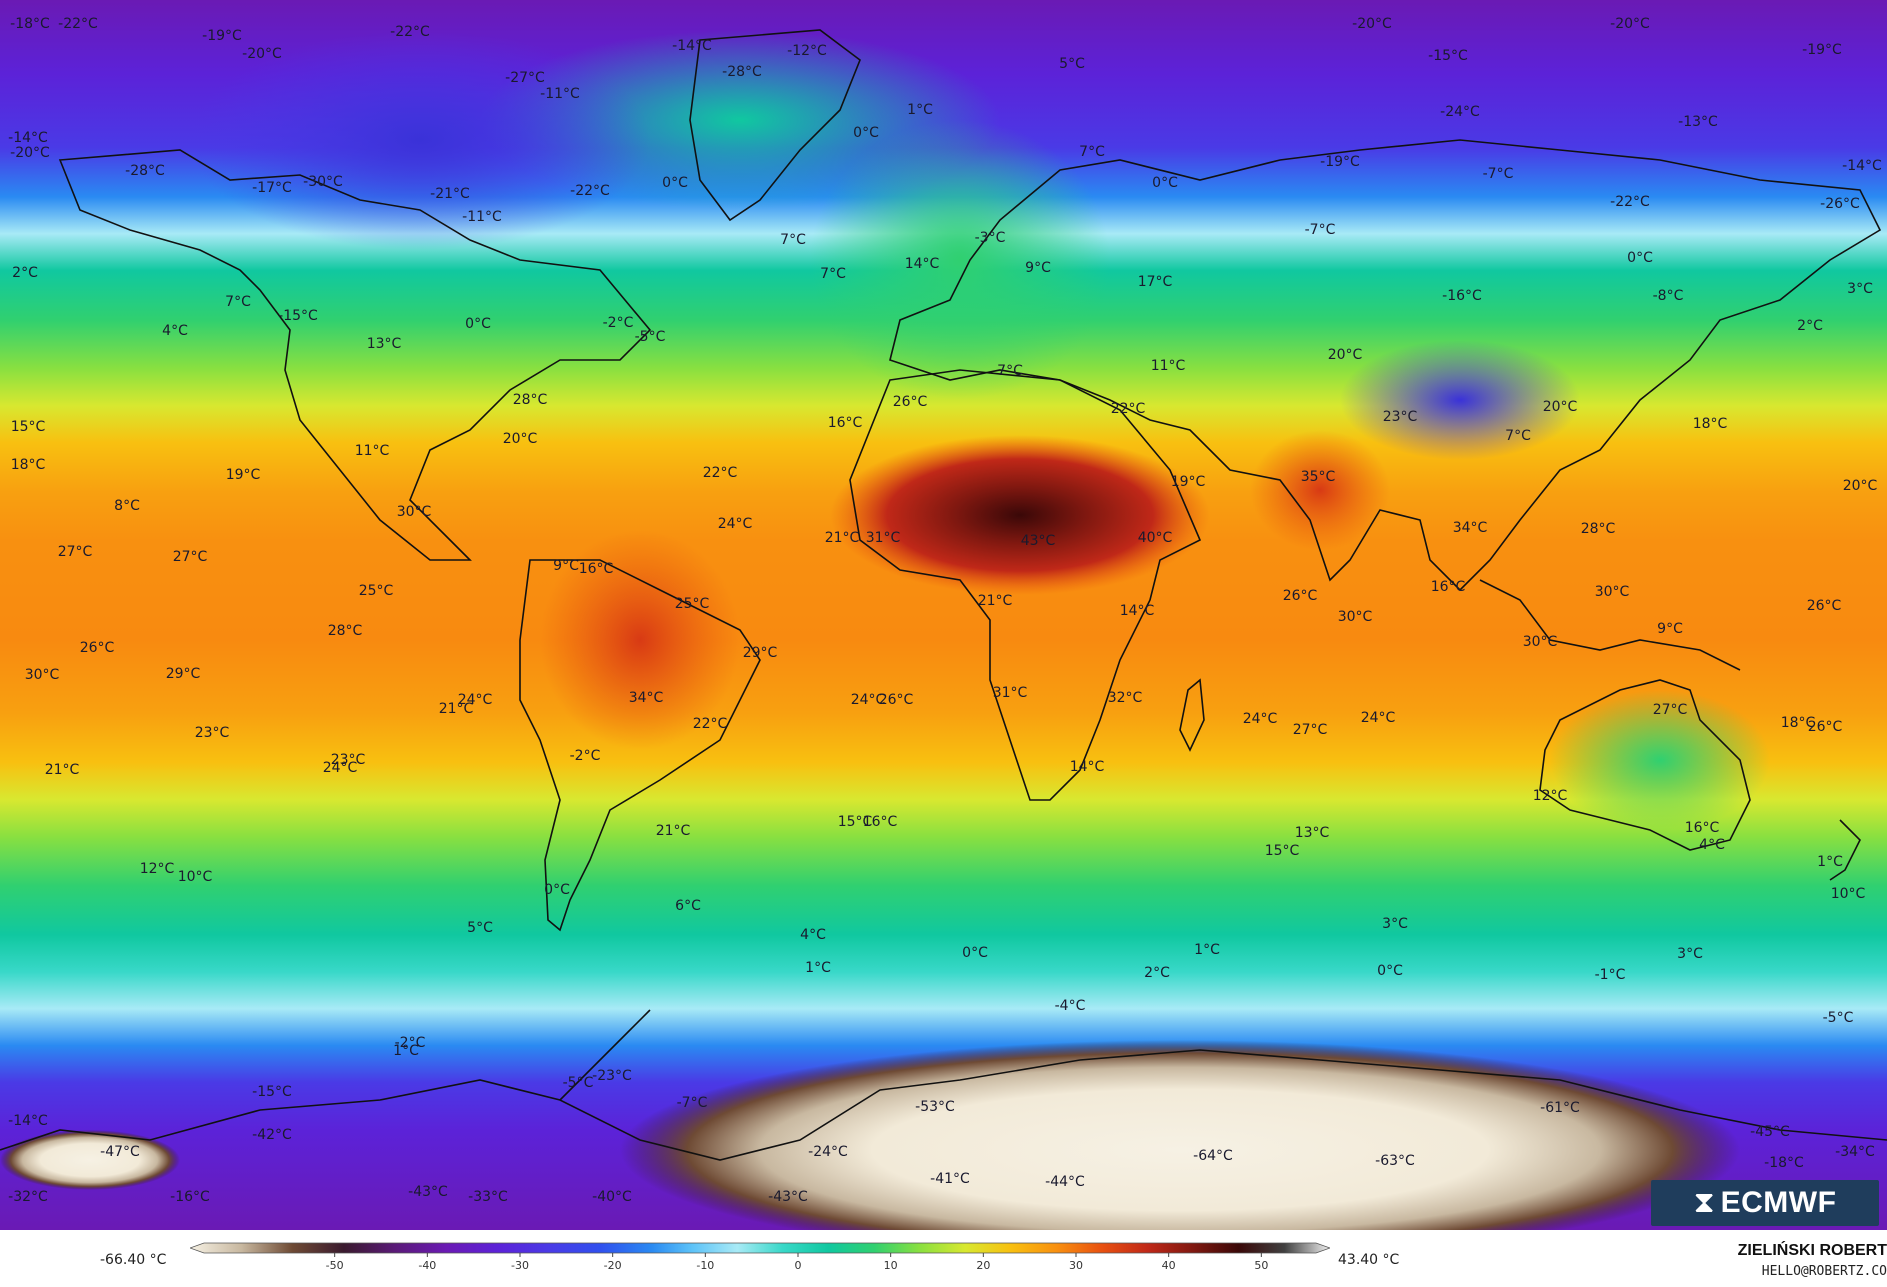  What do you see at coordinates (1824, 1271) in the screenshot?
I see `author-email: HELLO@ROBERTZ.CO` at bounding box center [1824, 1271].